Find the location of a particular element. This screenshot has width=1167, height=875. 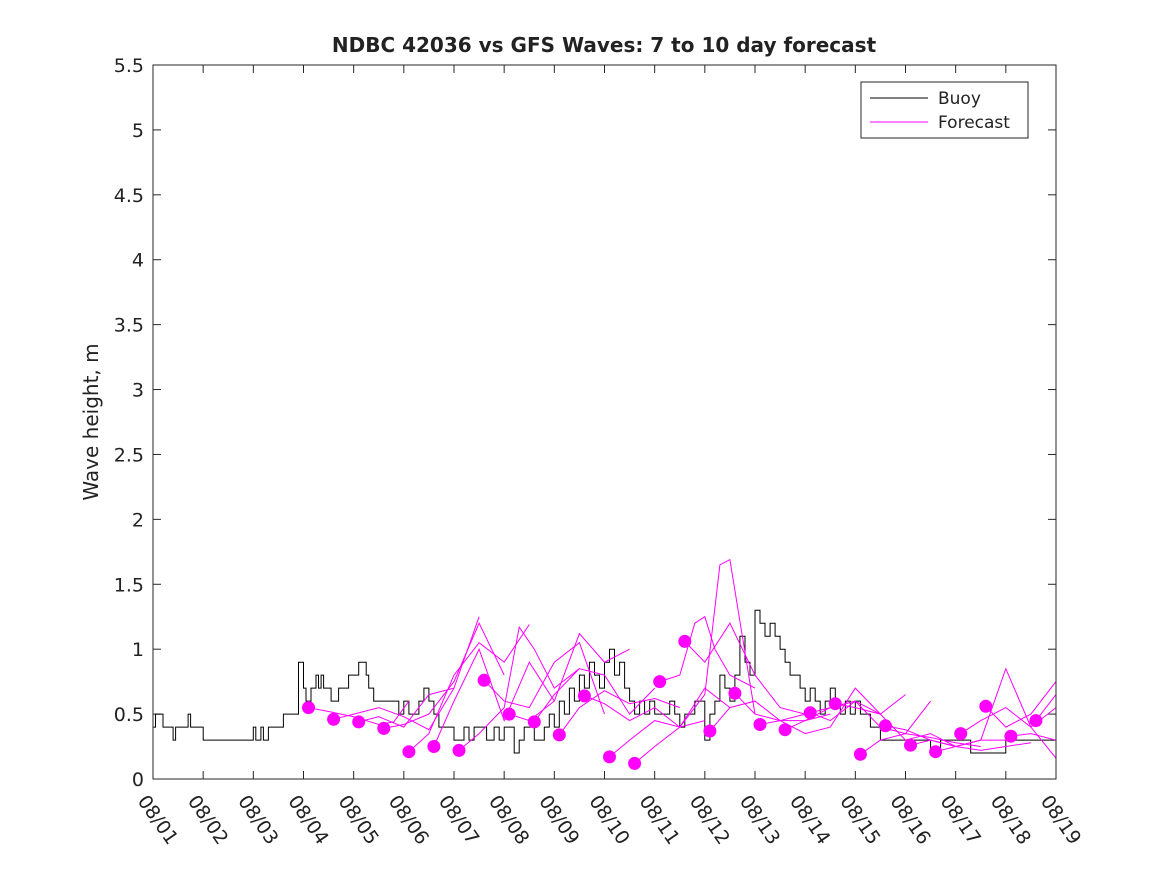

y-tick-label: 1 is located at coordinates (138, 650).